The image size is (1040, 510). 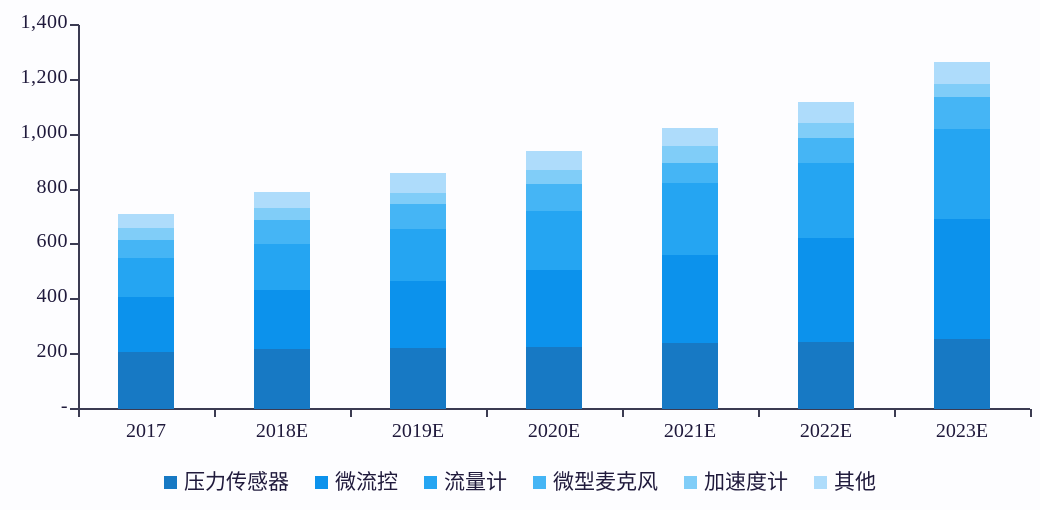 I want to click on bar-2022E, so click(x=826, y=255).